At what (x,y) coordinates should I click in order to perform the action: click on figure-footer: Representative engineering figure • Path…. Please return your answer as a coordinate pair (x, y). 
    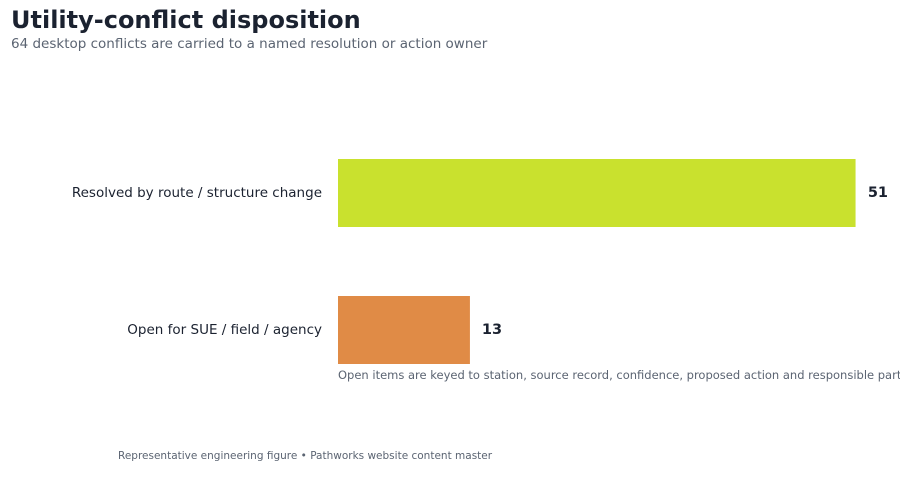
    Looking at the image, I should click on (305, 456).